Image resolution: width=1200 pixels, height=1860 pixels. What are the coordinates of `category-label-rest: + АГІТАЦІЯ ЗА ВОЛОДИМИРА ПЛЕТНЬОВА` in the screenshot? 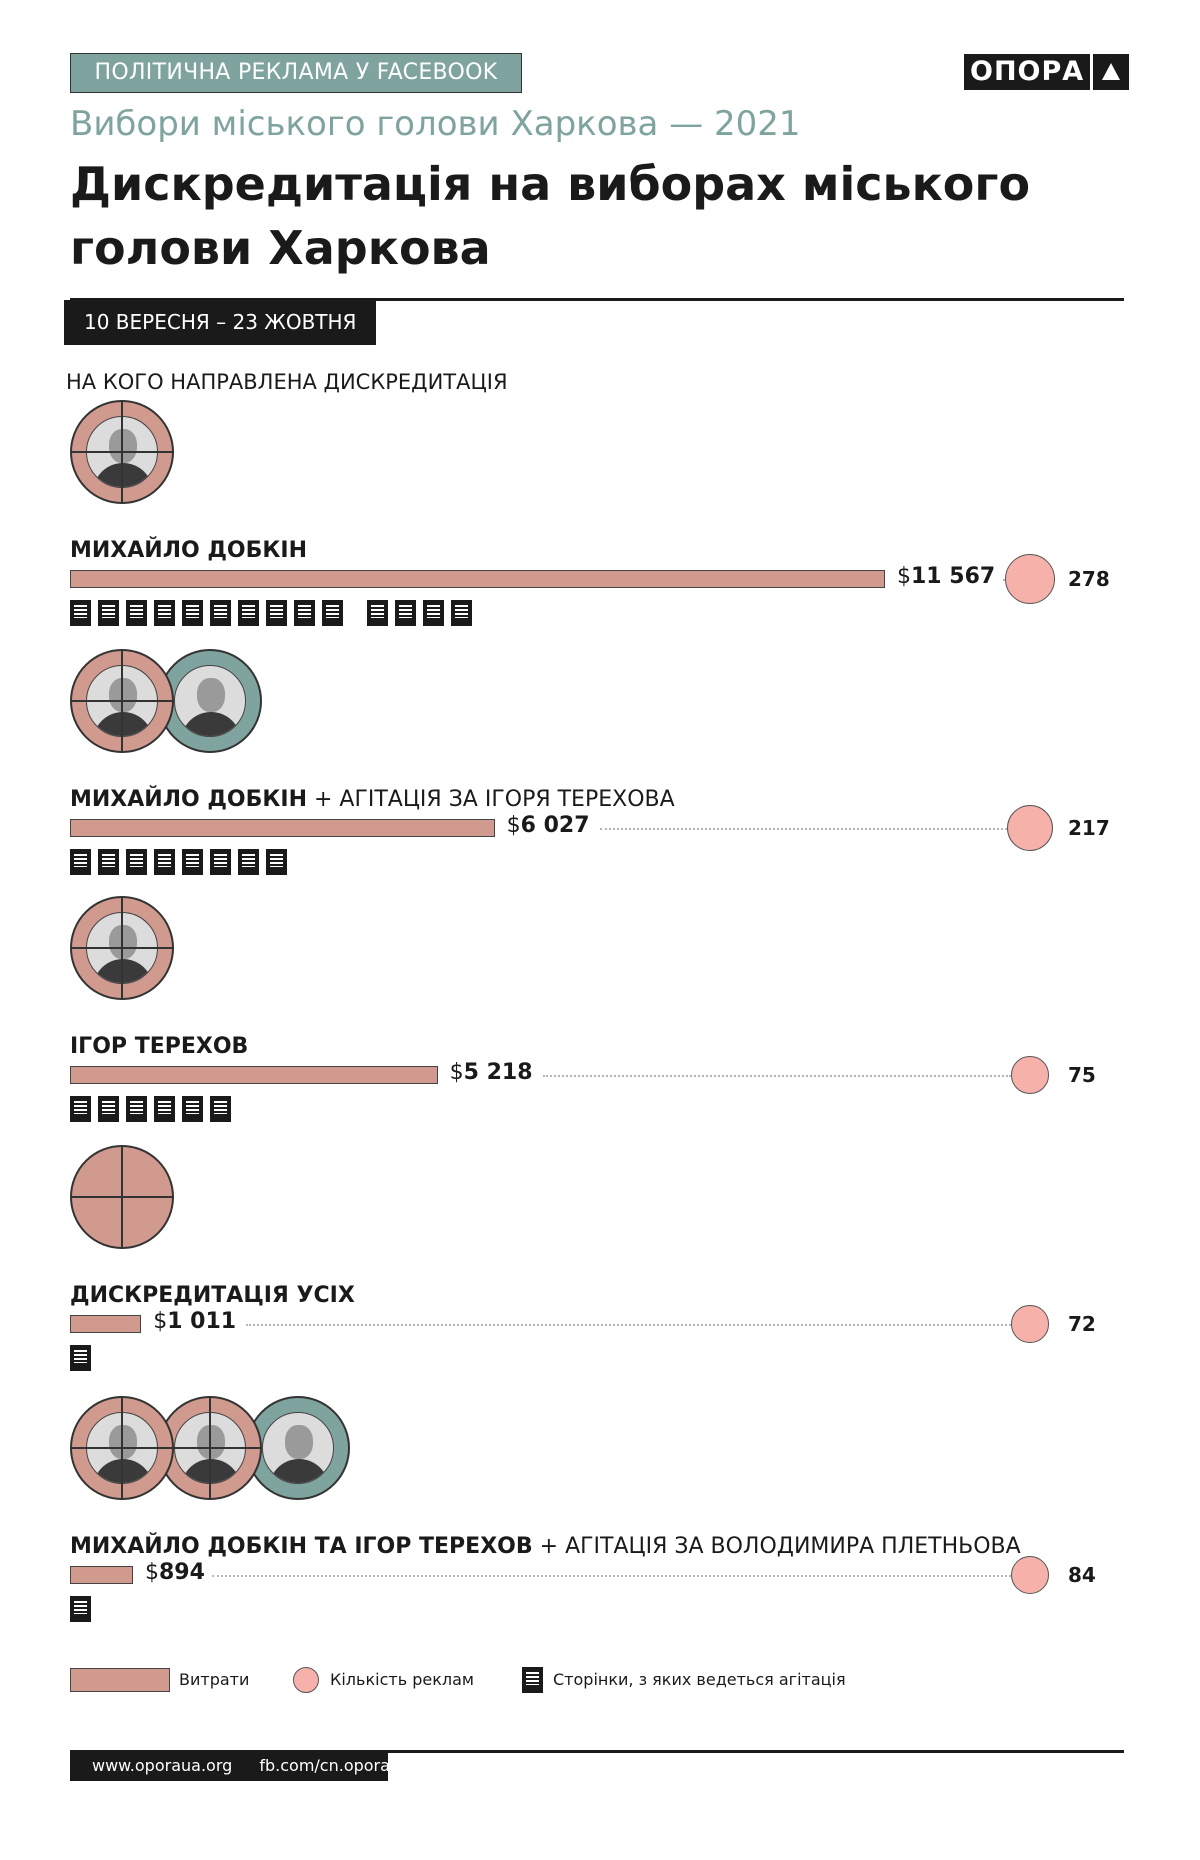 It's located at (776, 1546).